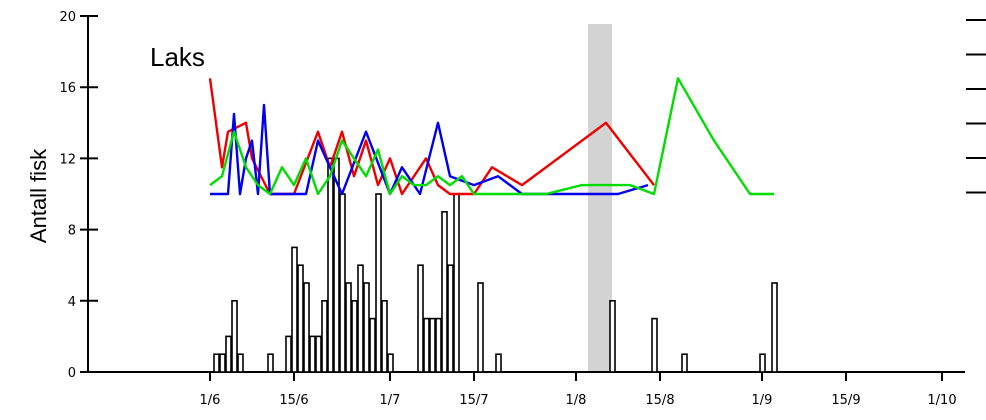 This screenshot has width=986, height=420. What do you see at coordinates (473, 400) in the screenshot?
I see `x-tick-label: 15/7` at bounding box center [473, 400].